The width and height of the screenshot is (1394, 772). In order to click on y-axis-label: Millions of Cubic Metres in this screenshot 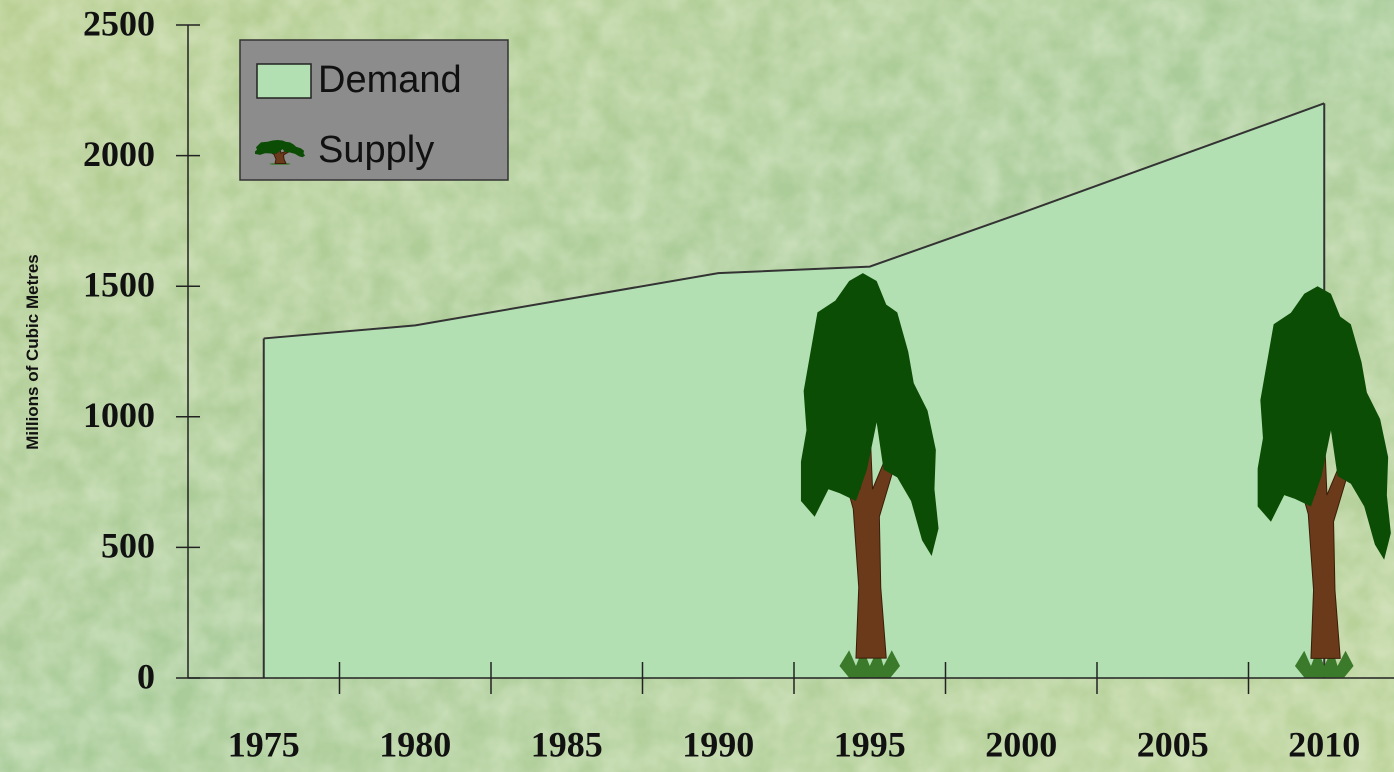, I will do `click(32, 352)`.